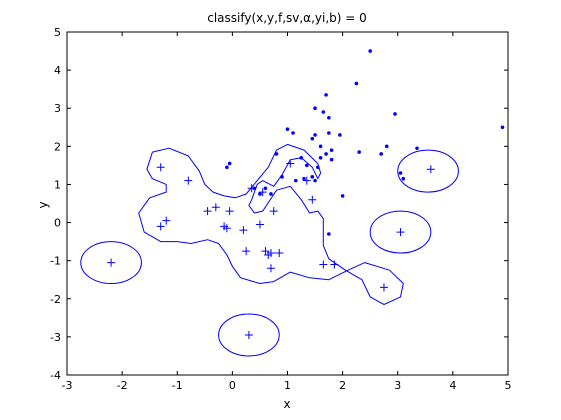  I want to click on y-tick-label: 1, so click(57, 184).